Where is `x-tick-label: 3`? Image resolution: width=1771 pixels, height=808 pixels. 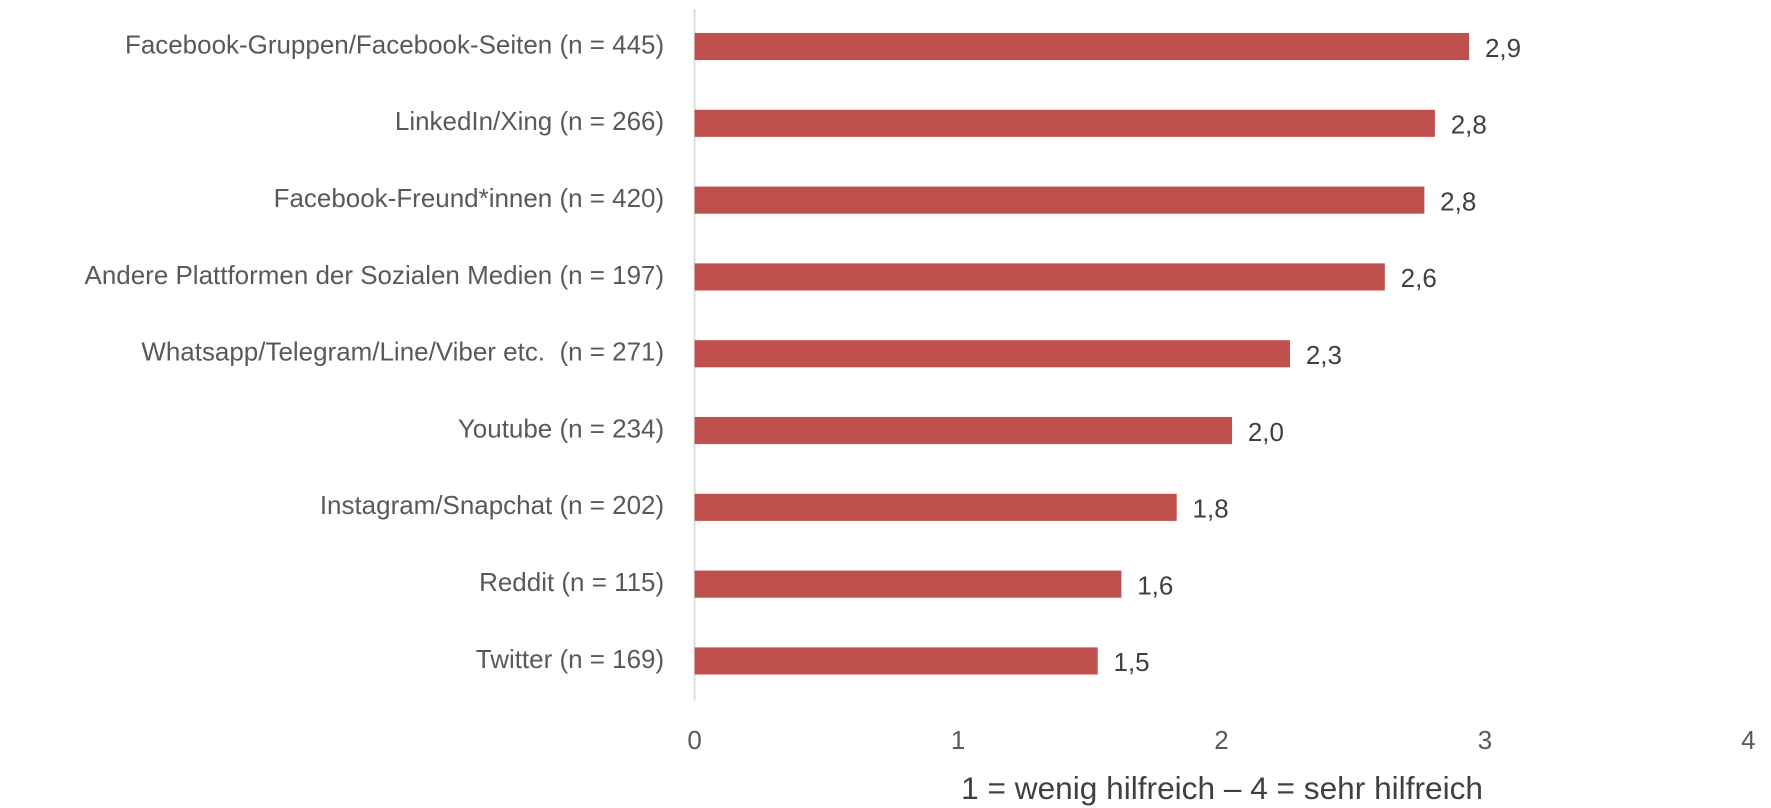 x-tick-label: 3 is located at coordinates (1485, 740).